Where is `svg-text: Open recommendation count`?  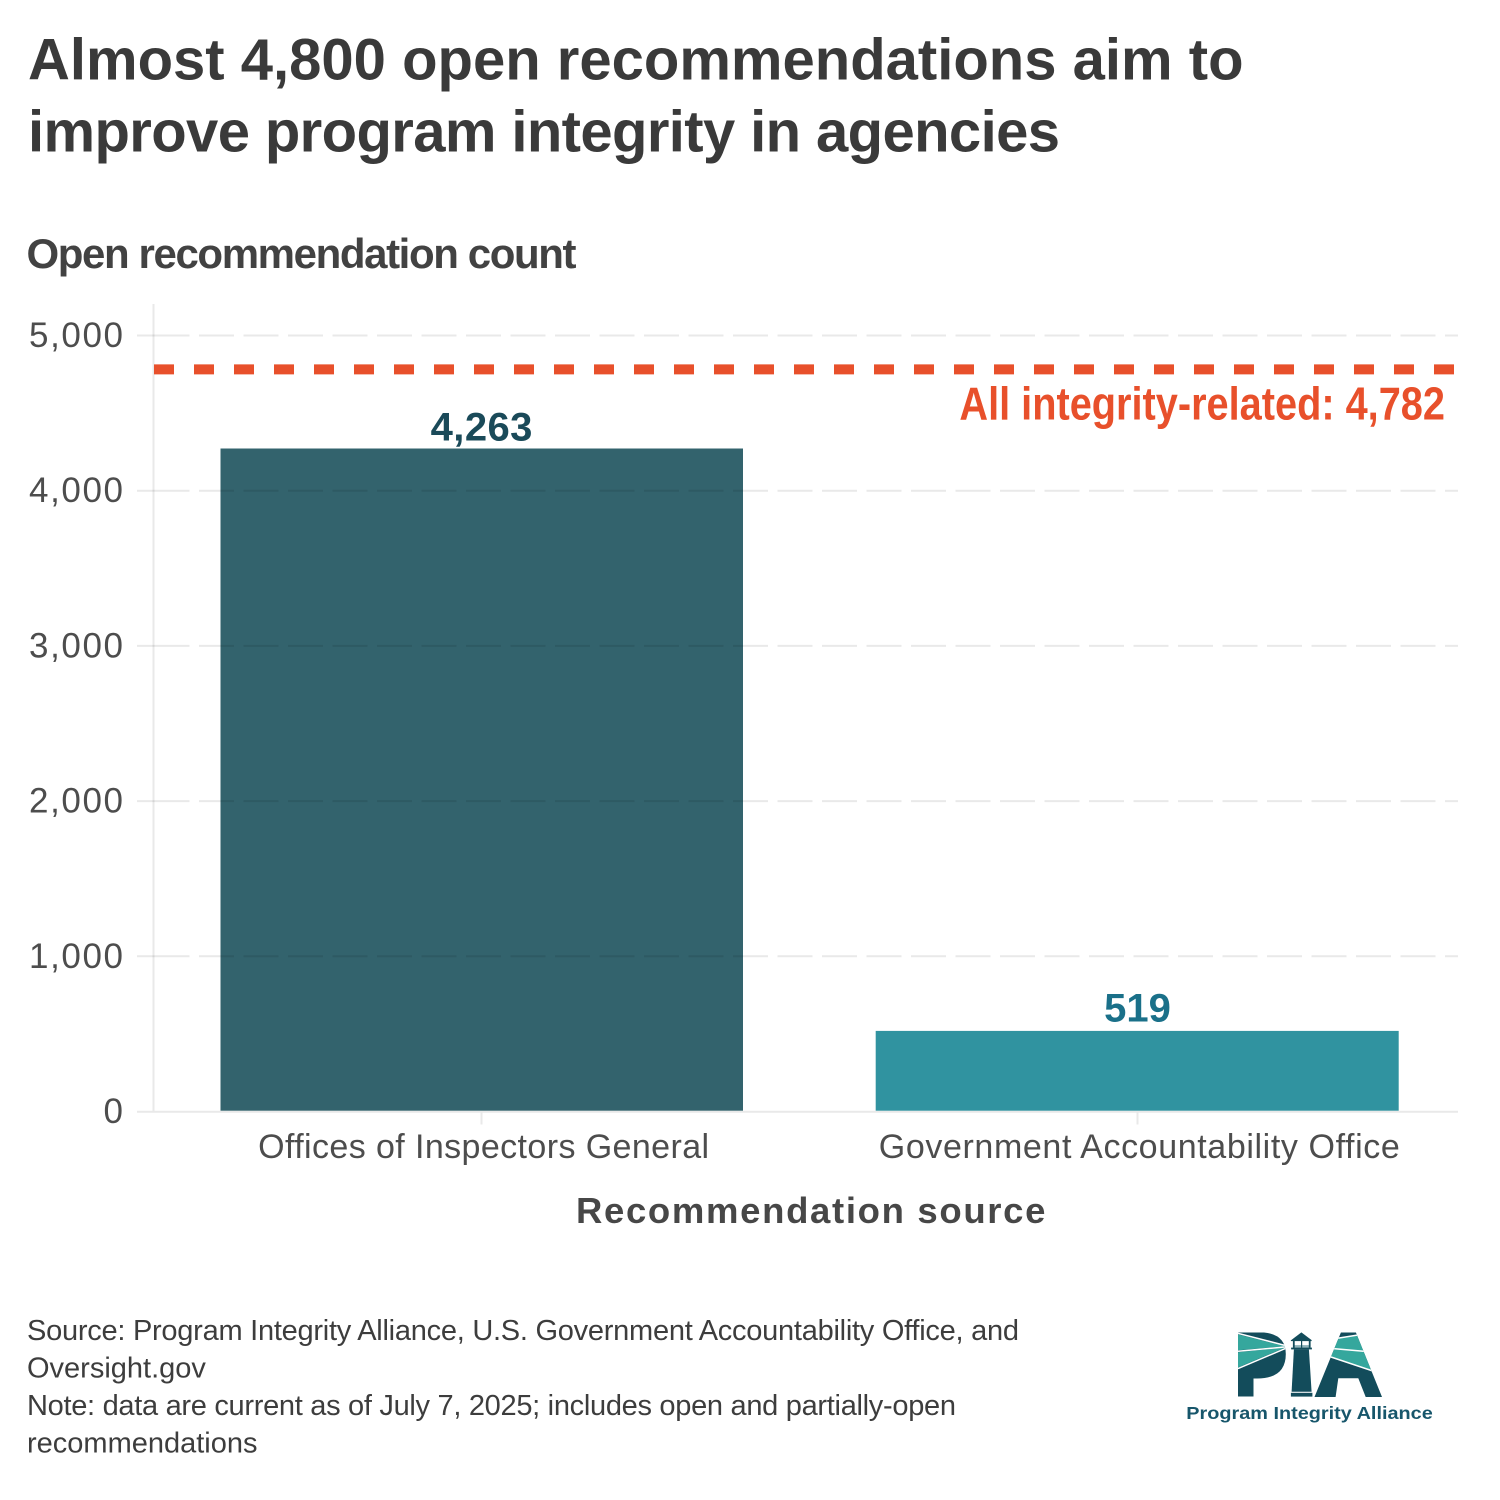 svg-text: Open recommendation count is located at coordinates (302, 253).